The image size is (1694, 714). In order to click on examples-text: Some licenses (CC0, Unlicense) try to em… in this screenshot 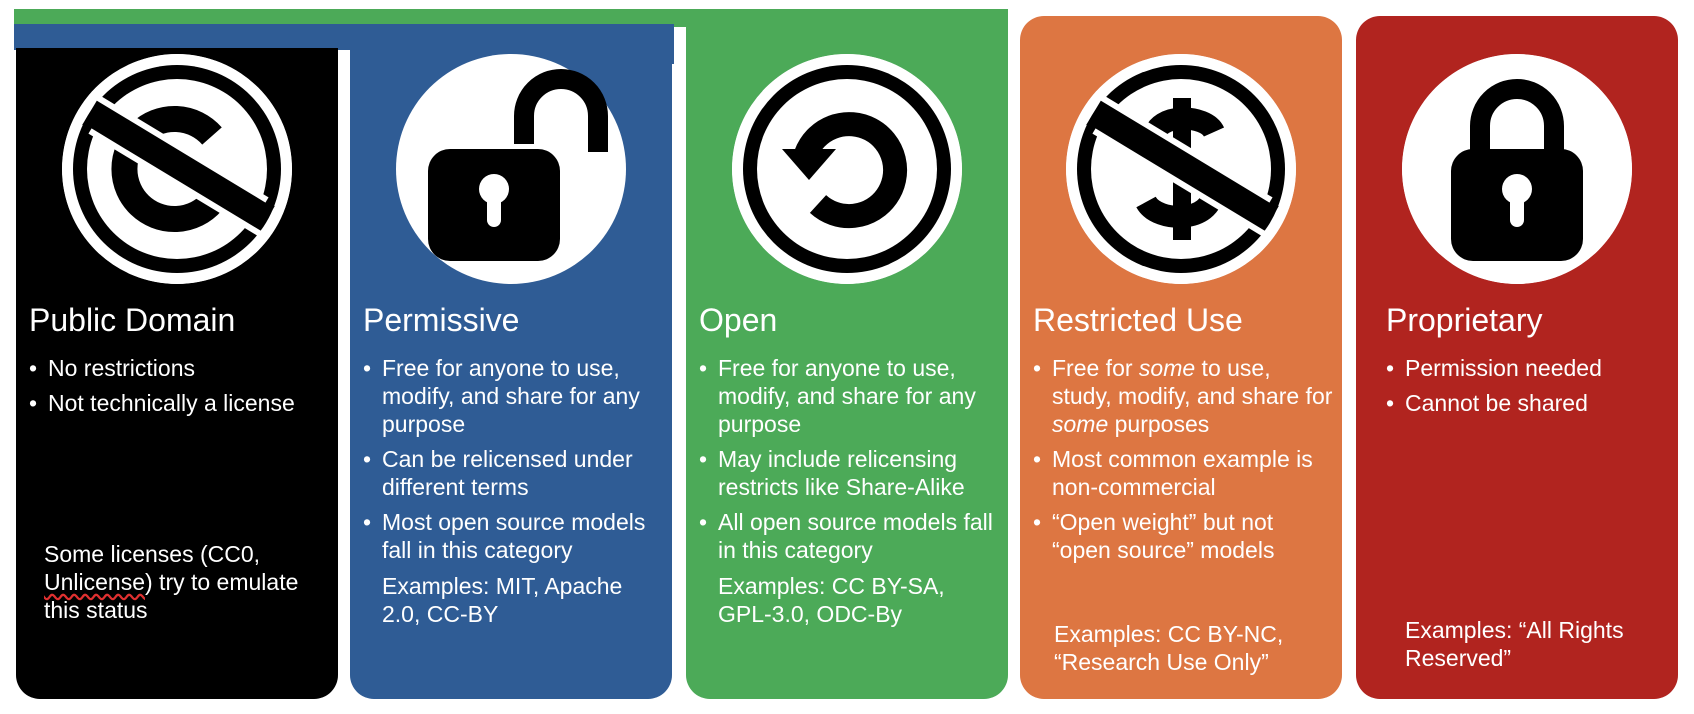, I will do `click(171, 582)`.